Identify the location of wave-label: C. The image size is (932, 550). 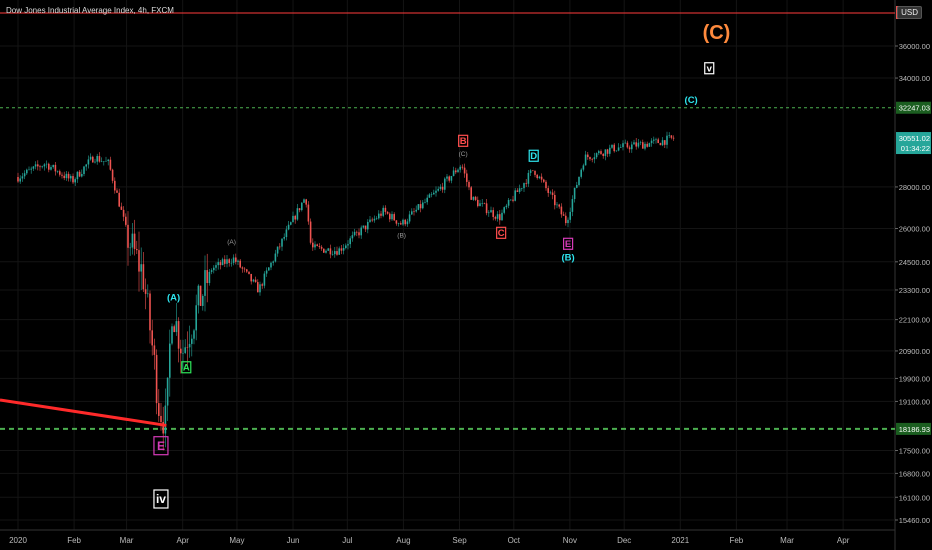
(501, 233).